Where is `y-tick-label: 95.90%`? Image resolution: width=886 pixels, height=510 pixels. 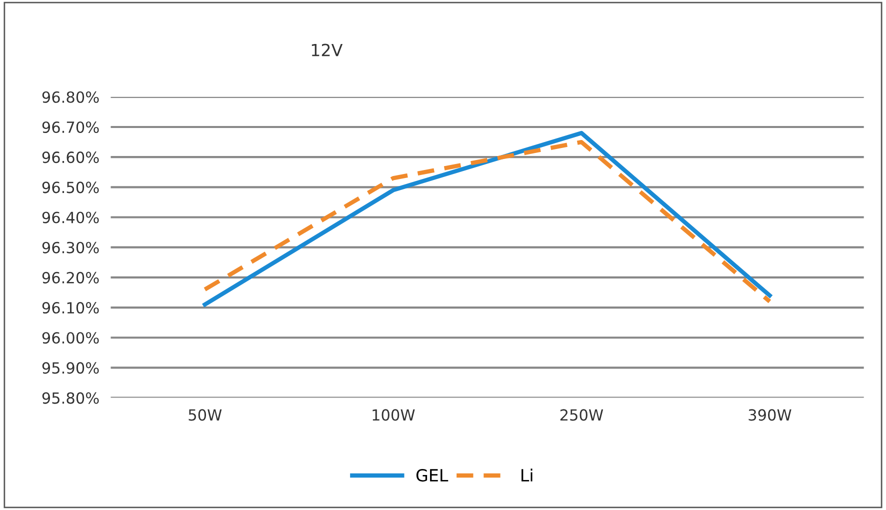
y-tick-label: 95.90% is located at coordinates (70, 368).